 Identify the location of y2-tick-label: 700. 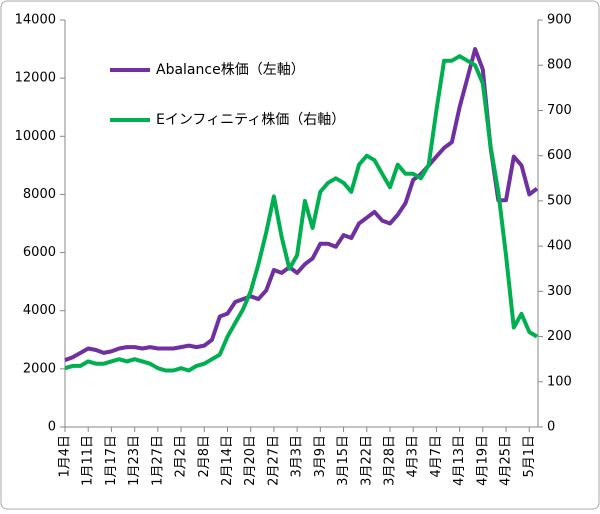
(559, 110).